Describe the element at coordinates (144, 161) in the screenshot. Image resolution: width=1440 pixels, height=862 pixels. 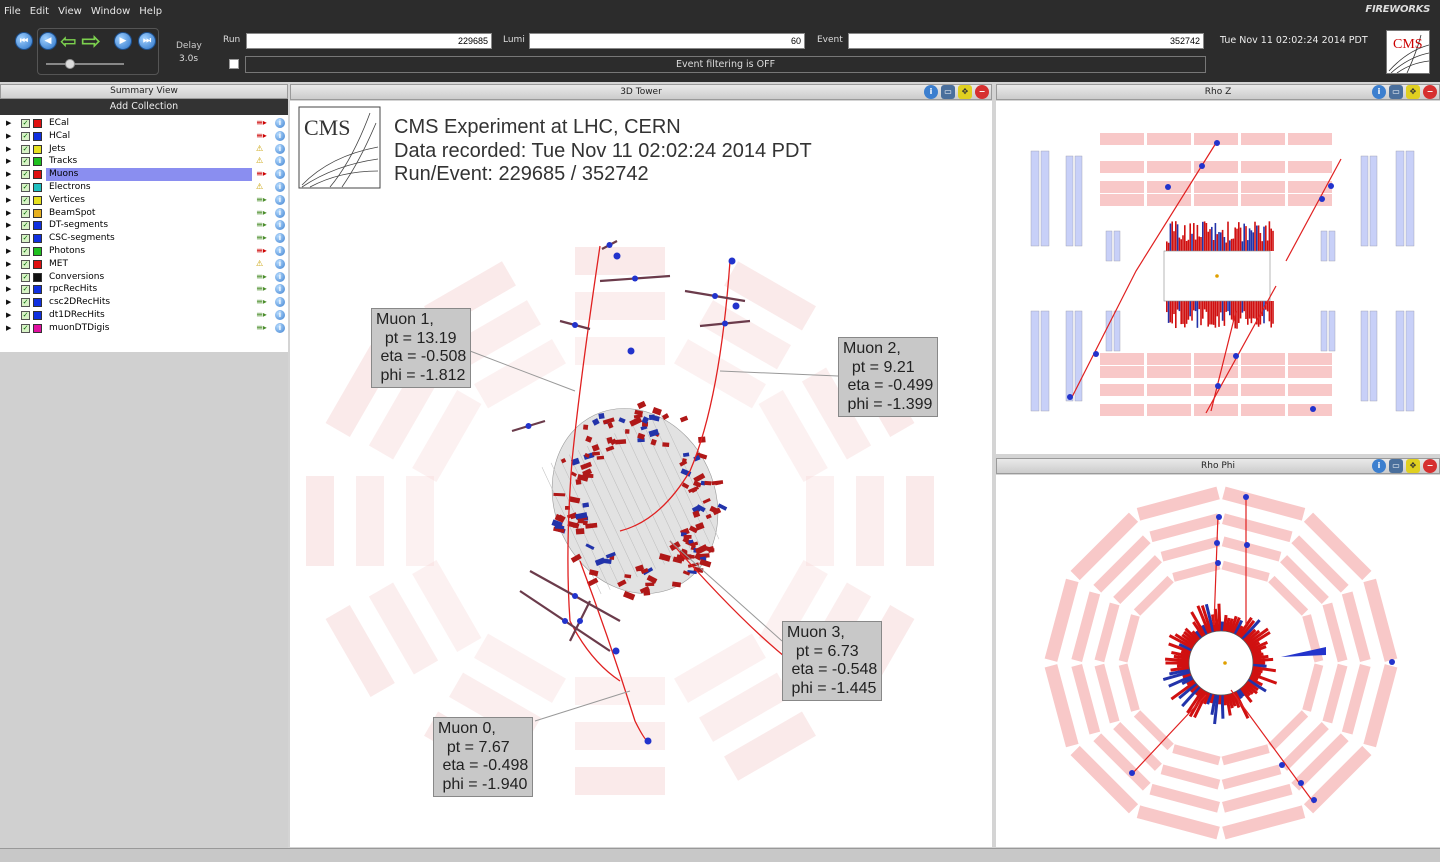
I see `collection-row: ▶ ✓ Tracks ⚠ i` at that location.